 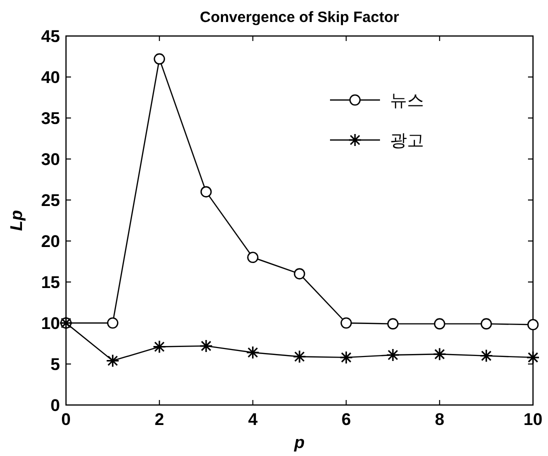 What do you see at coordinates (407, 140) in the screenshot?
I see `legend-label: 광고` at bounding box center [407, 140].